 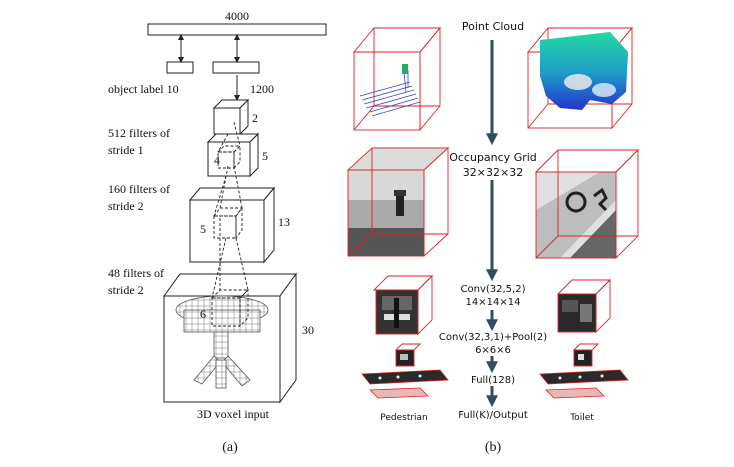 I want to click on conv3-stride-text: stride 2, so click(x=126, y=290).